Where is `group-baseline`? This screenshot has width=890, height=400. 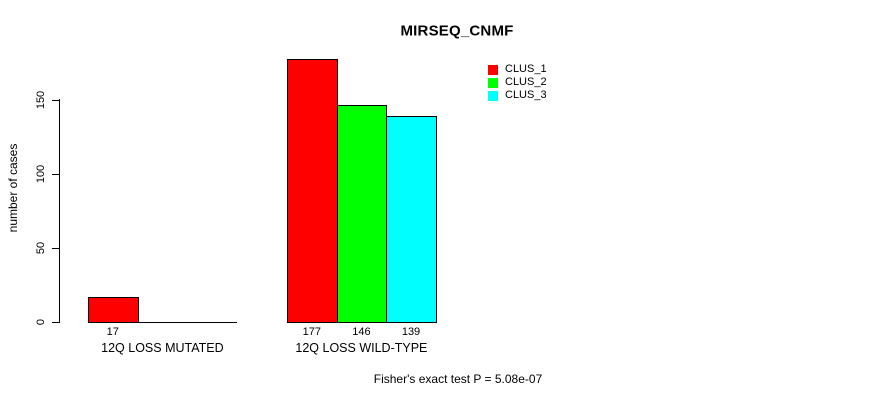
group-baseline is located at coordinates (162, 322).